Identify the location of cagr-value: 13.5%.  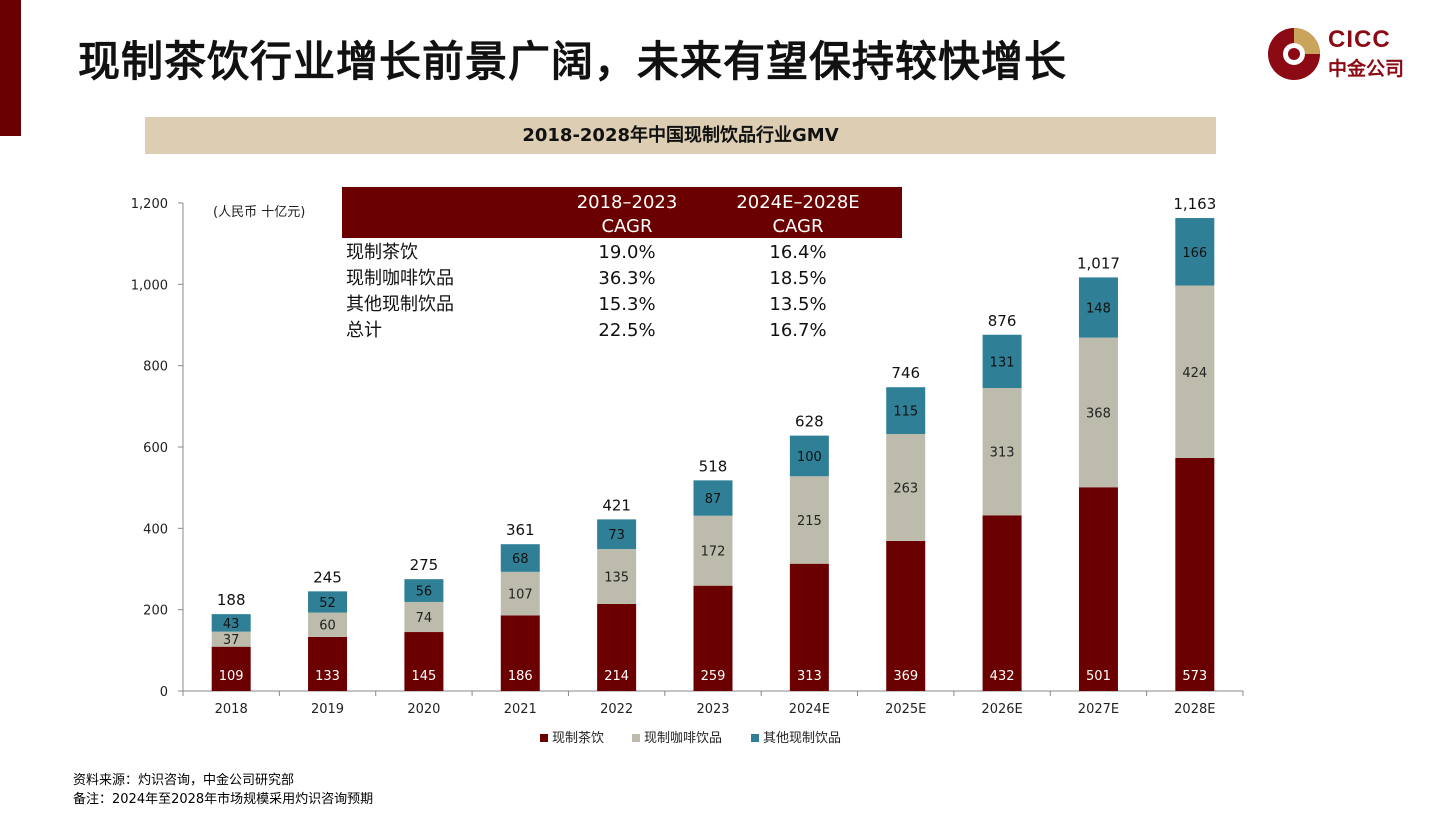
(797, 304).